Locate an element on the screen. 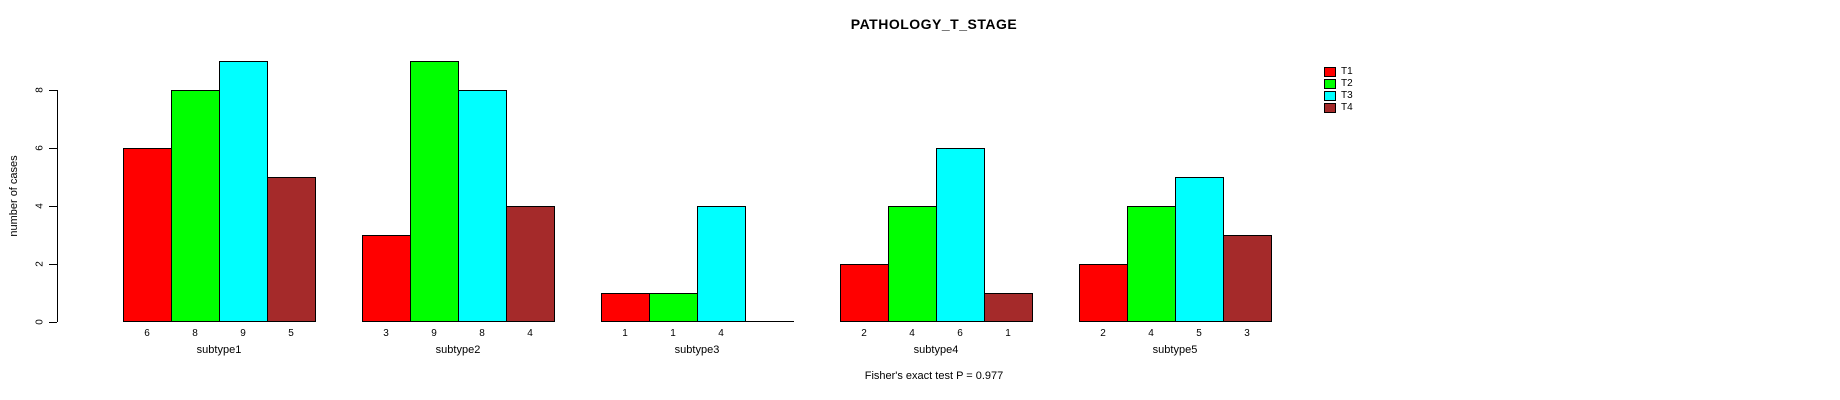 This screenshot has height=400, width=1840. legend-label-T4: T4 is located at coordinates (1347, 107).